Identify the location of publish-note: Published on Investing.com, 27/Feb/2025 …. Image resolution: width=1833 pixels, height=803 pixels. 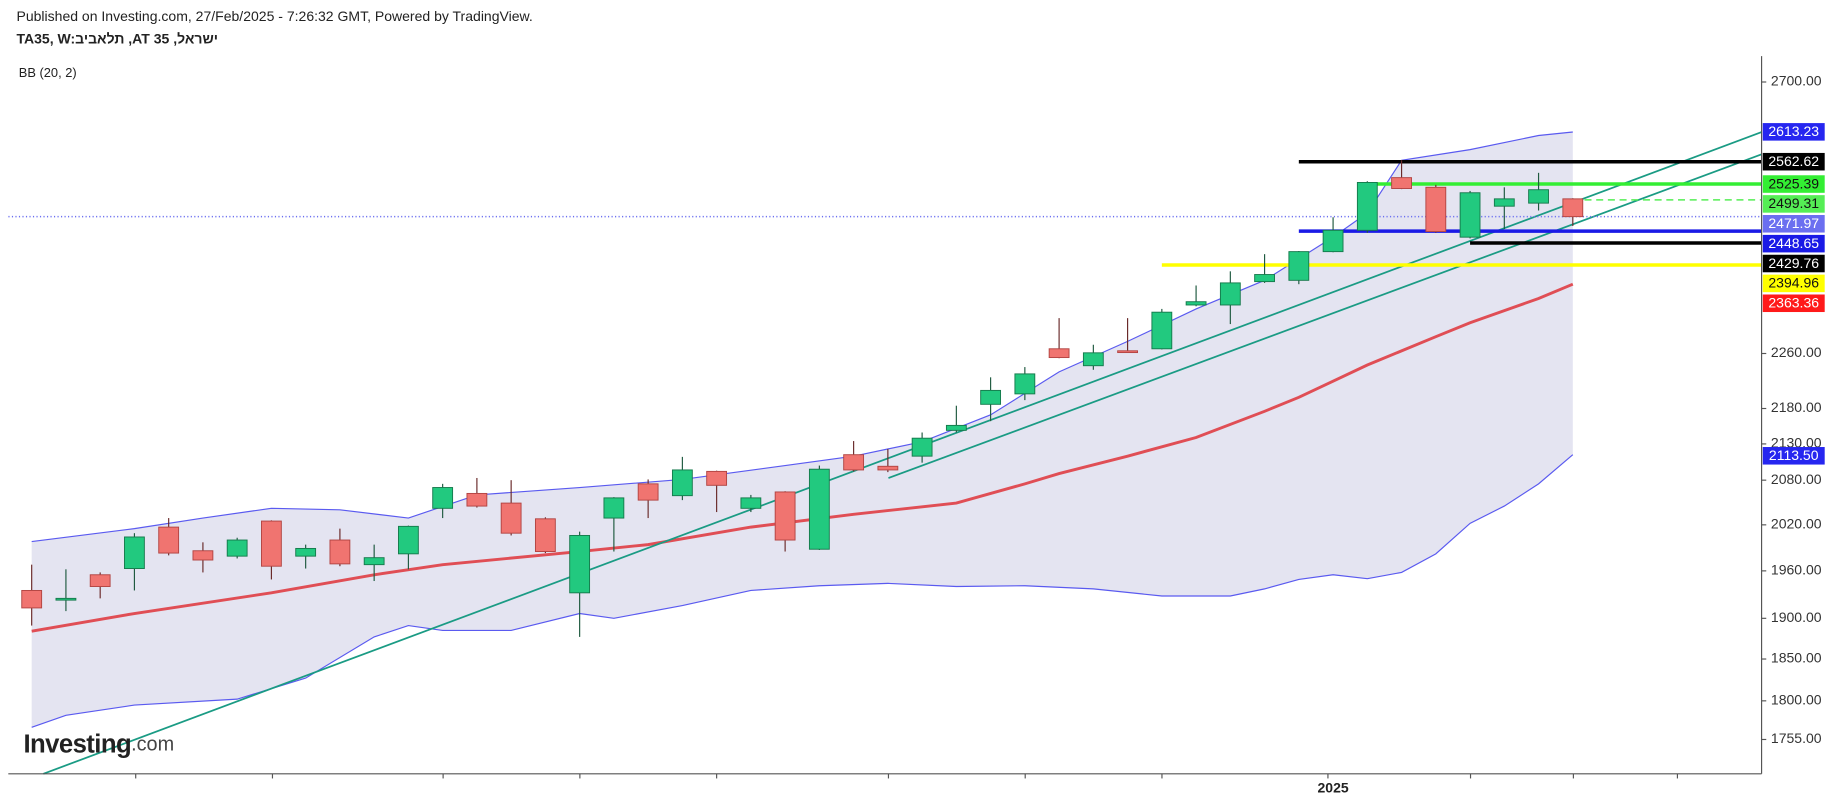
(274, 16).